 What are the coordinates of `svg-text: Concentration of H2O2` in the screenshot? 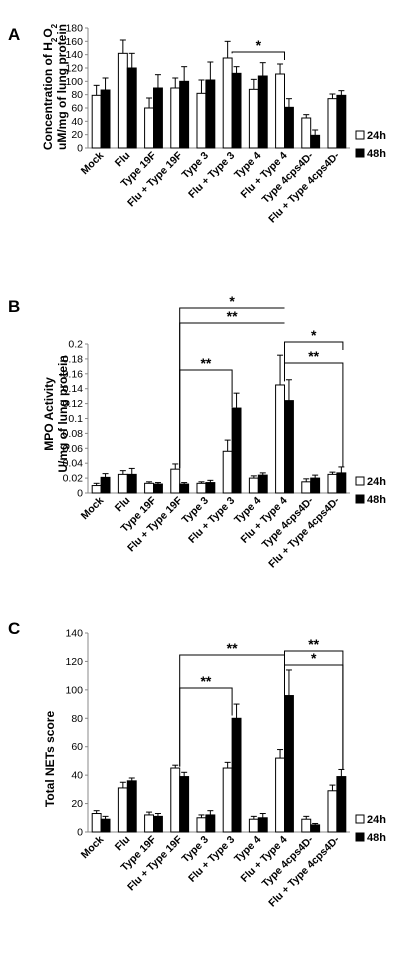 It's located at (50, 86).